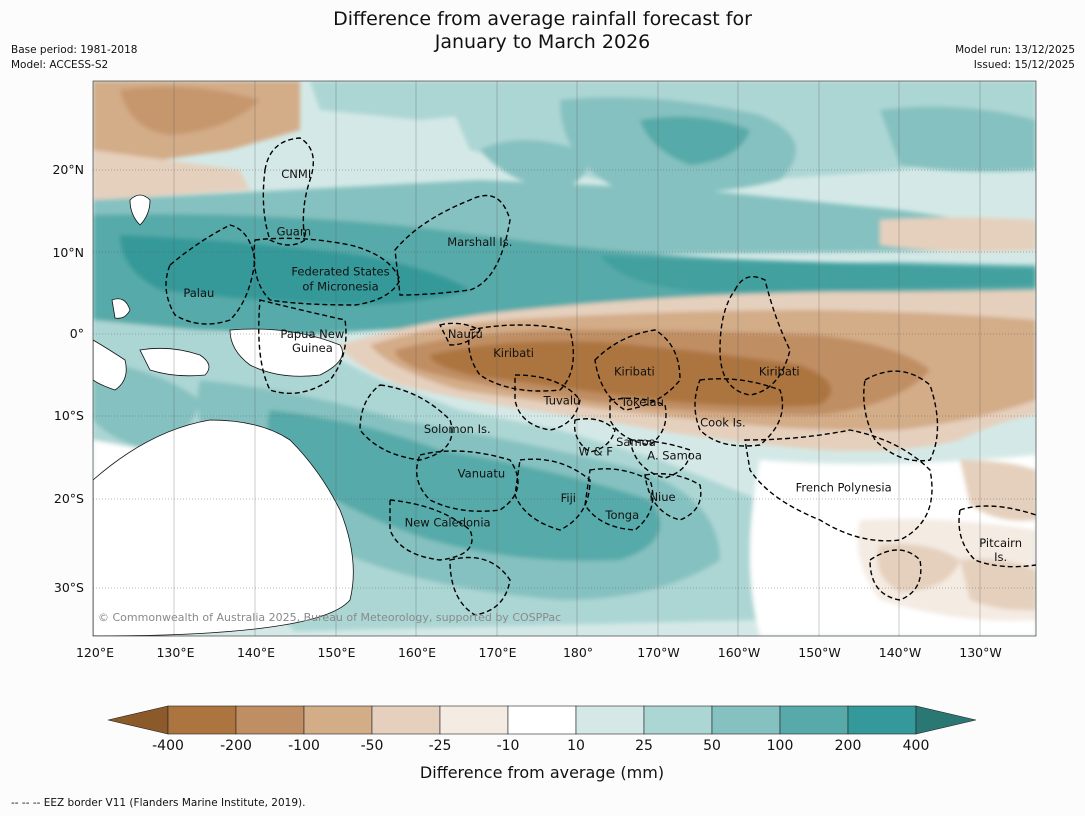 The height and width of the screenshot is (816, 1085). What do you see at coordinates (481, 473) in the screenshot?
I see `place-label: Vanuatu` at bounding box center [481, 473].